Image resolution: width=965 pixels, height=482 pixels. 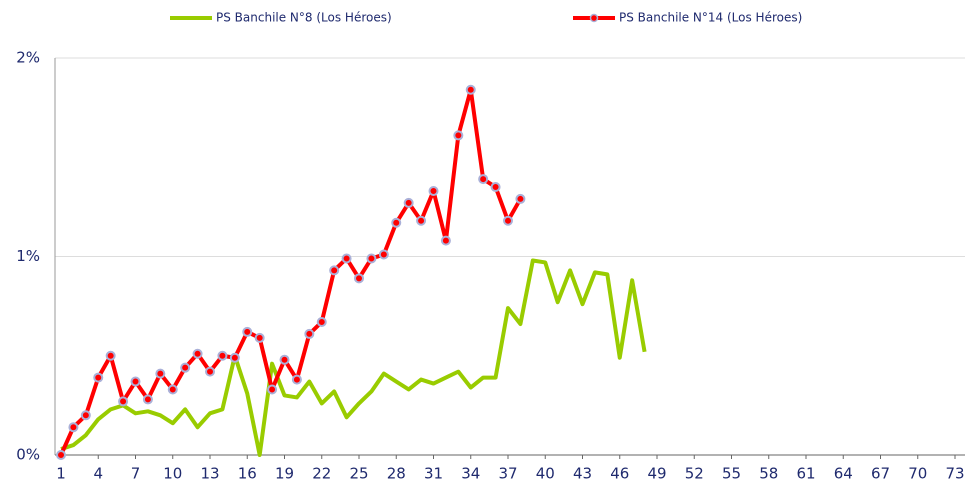 I want to click on x-tick-label: 52, so click(x=694, y=473).